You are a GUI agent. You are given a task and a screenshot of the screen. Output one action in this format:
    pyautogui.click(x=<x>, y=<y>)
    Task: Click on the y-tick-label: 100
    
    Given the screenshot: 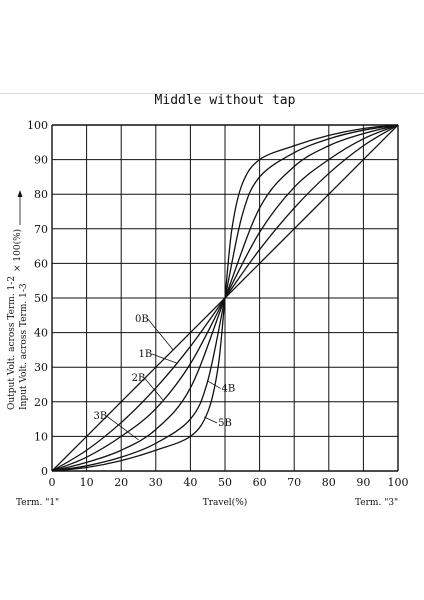 What is the action you would take?
    pyautogui.click(x=37, y=125)
    